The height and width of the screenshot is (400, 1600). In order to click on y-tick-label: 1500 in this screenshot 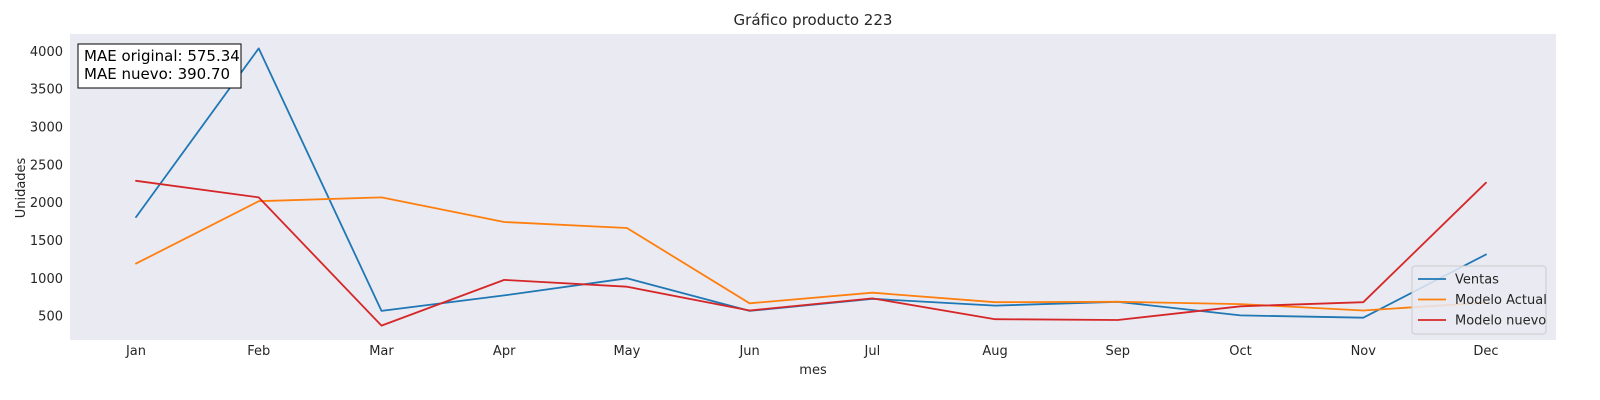, I will do `click(46, 241)`.